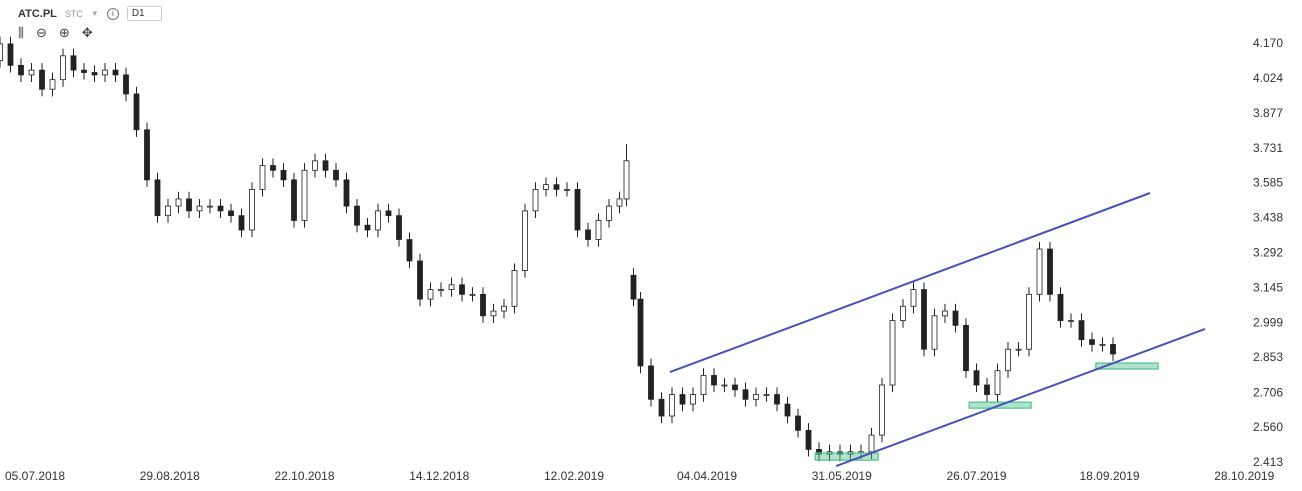 The image size is (1302, 491). I want to click on interval: D1, so click(144, 13).